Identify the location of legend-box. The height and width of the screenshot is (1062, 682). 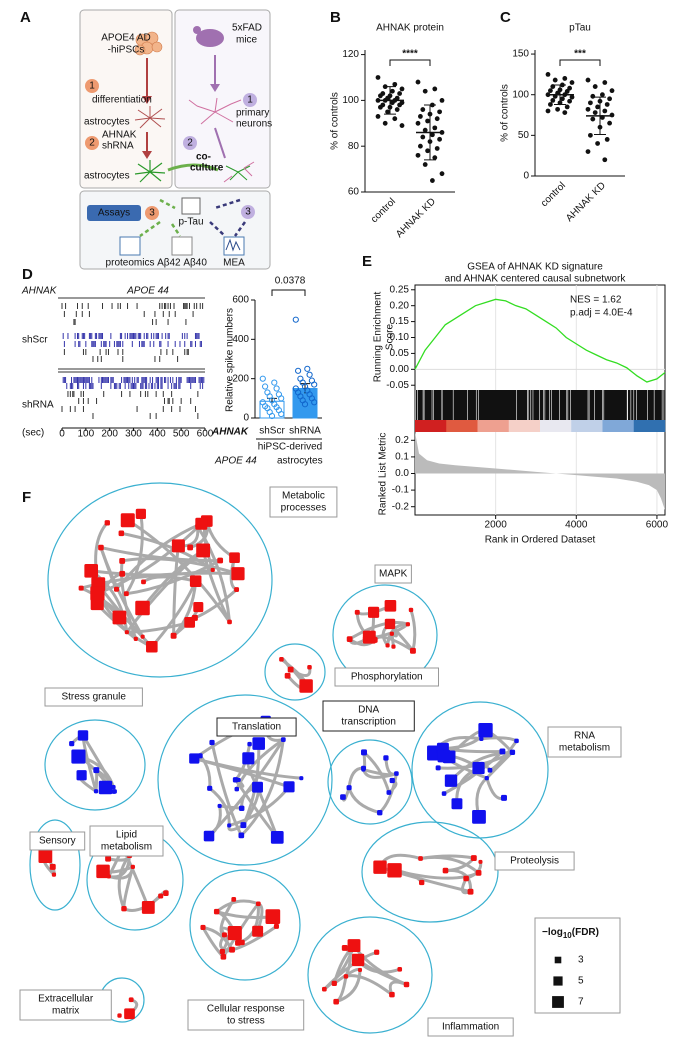
(577, 965).